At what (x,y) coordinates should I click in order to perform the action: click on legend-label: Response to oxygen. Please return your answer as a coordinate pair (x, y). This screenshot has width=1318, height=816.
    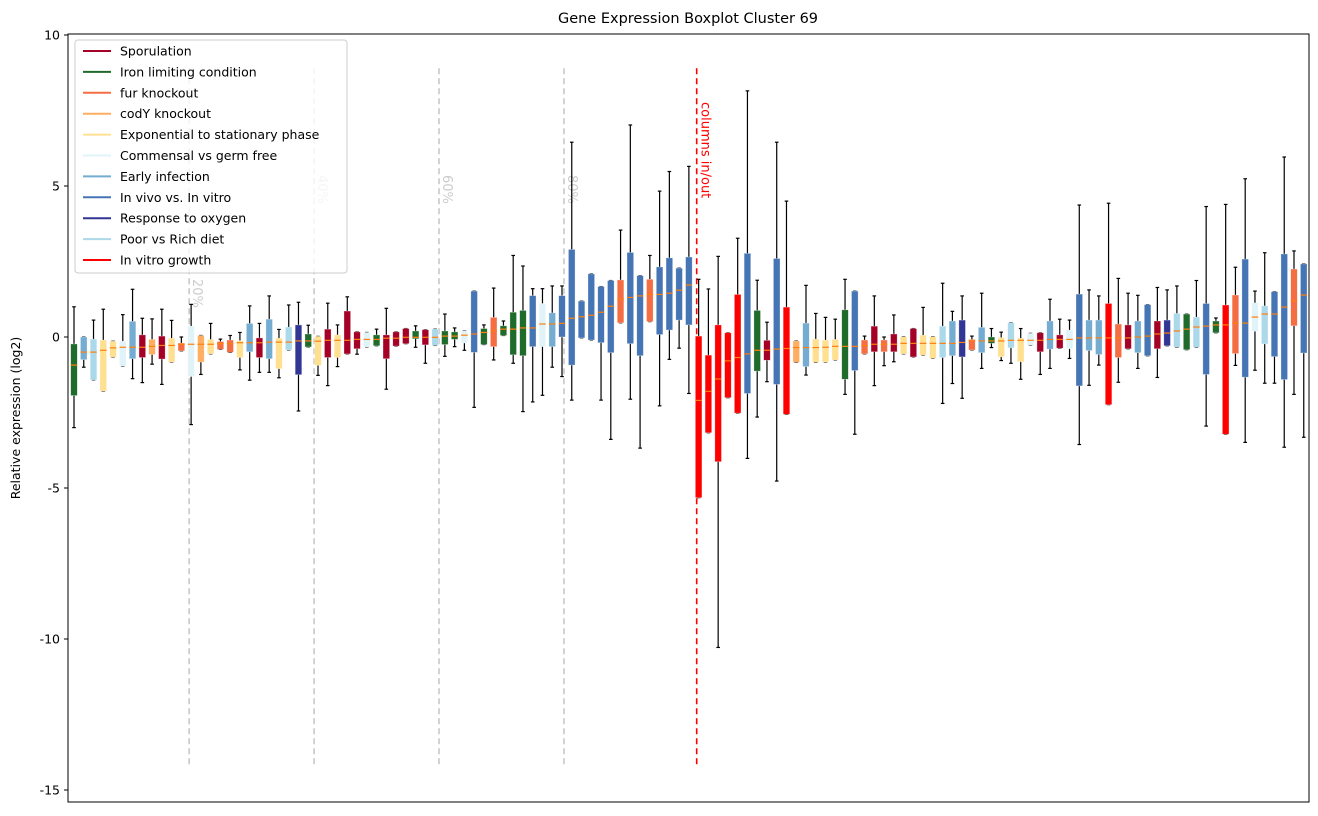
    Looking at the image, I should click on (183, 218).